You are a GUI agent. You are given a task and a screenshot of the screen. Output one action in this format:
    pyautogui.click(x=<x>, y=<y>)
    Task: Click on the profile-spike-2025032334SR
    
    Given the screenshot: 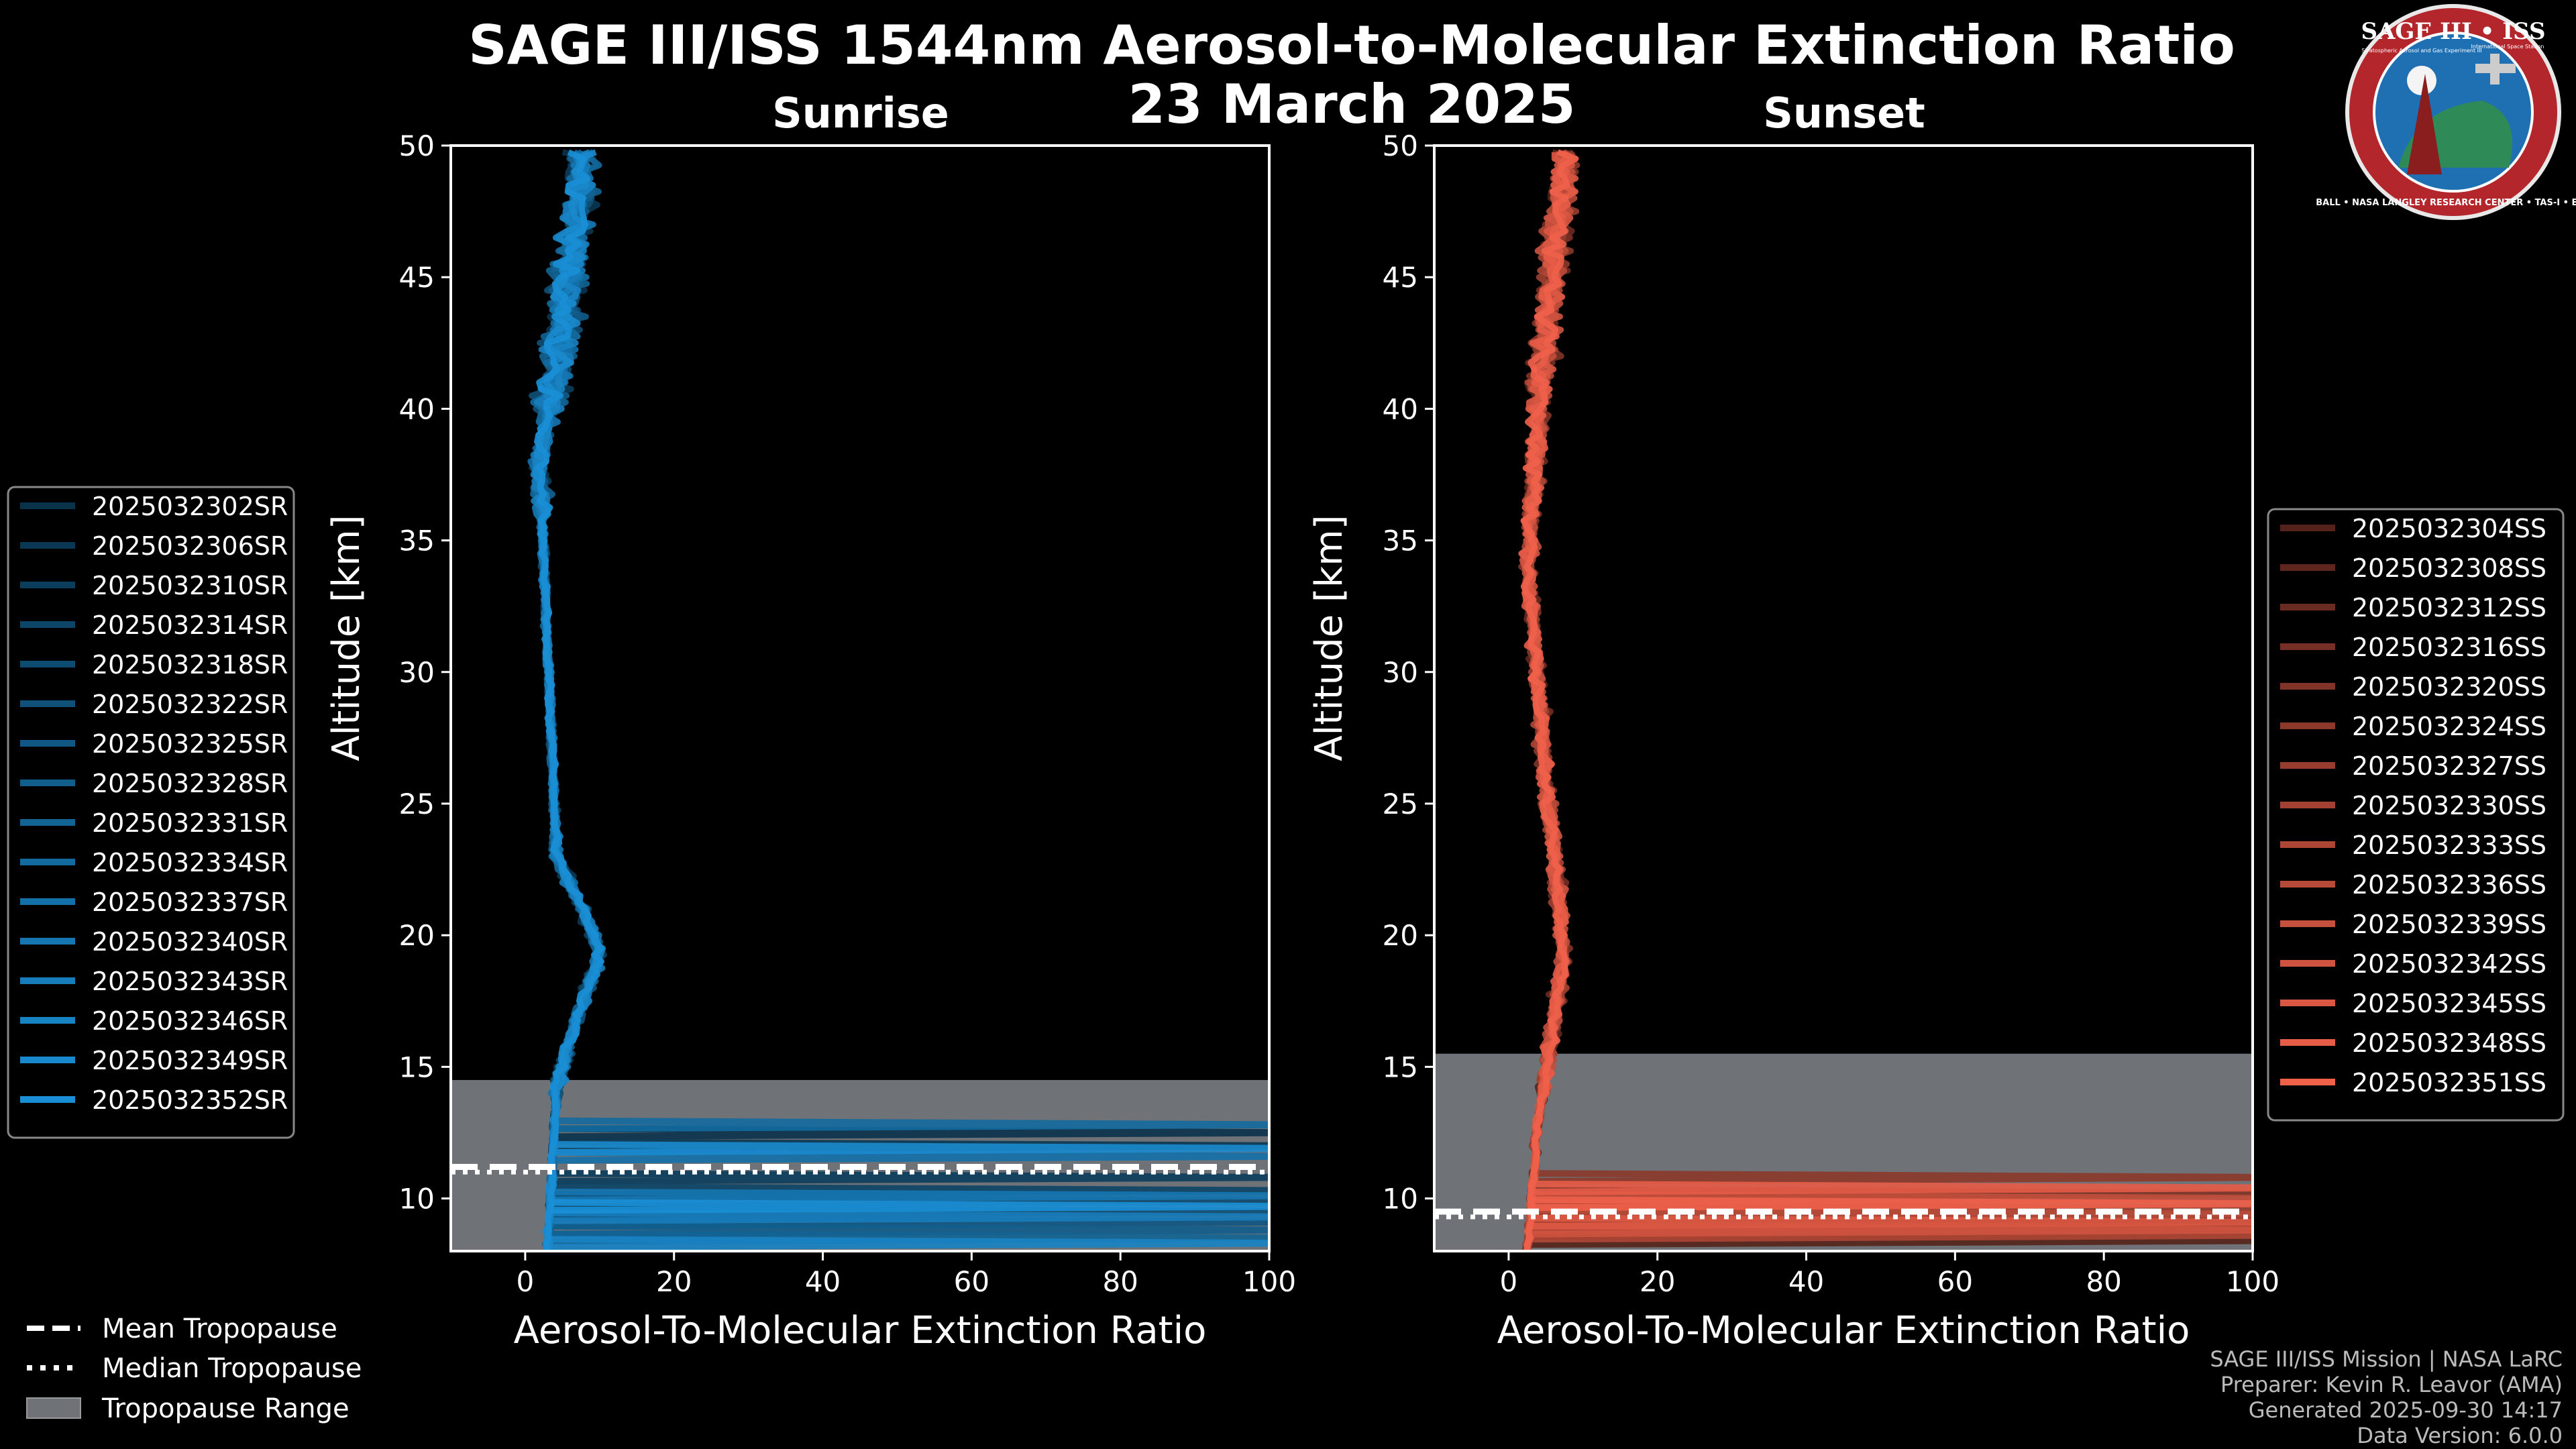 What is the action you would take?
    pyautogui.click(x=911, y=1124)
    